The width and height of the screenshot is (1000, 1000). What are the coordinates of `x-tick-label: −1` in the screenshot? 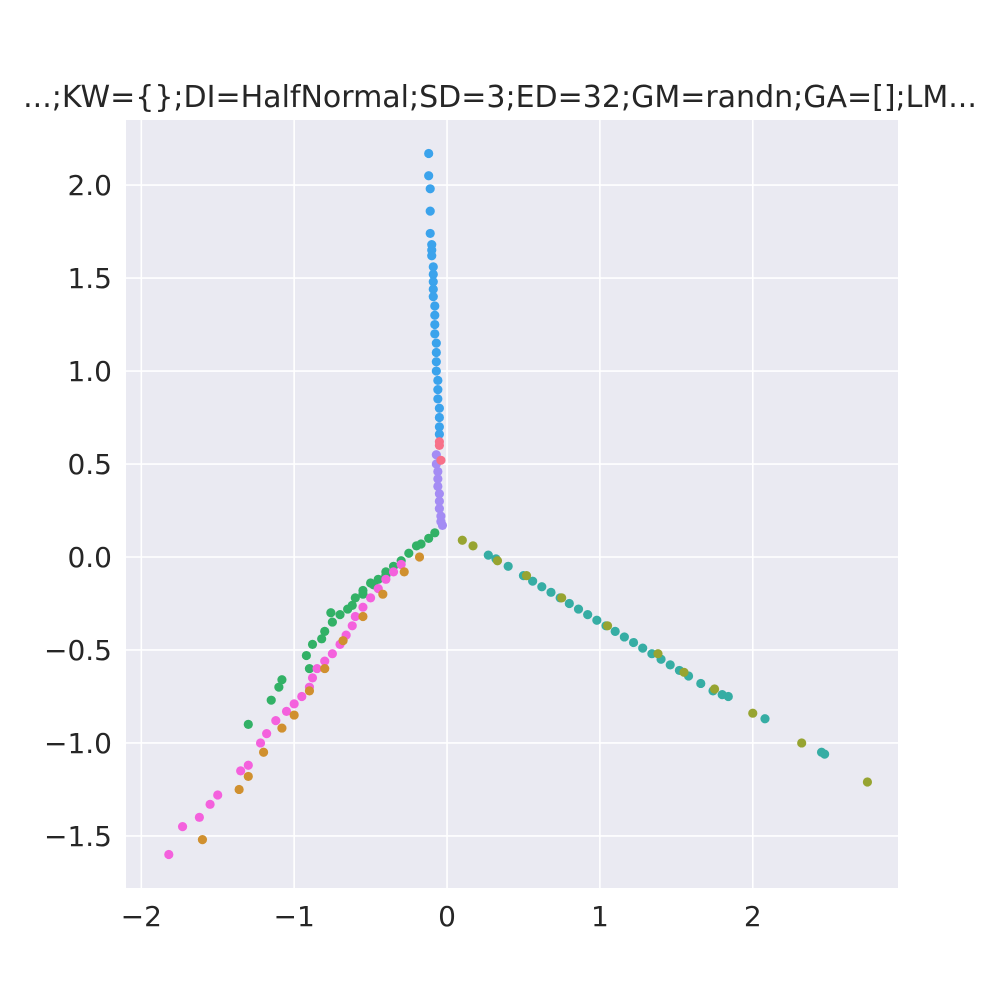 It's located at (294, 916).